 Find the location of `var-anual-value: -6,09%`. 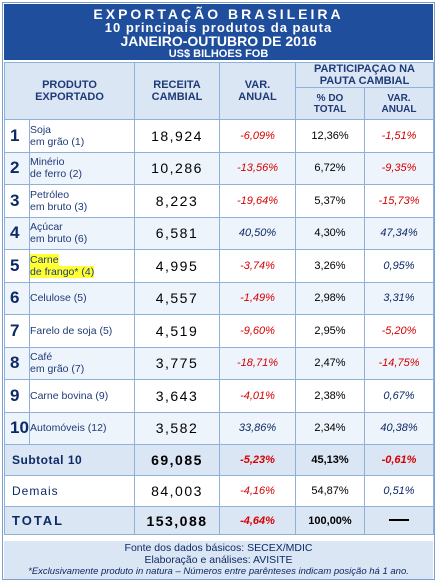

var-anual-value: -6,09% is located at coordinates (257, 136).